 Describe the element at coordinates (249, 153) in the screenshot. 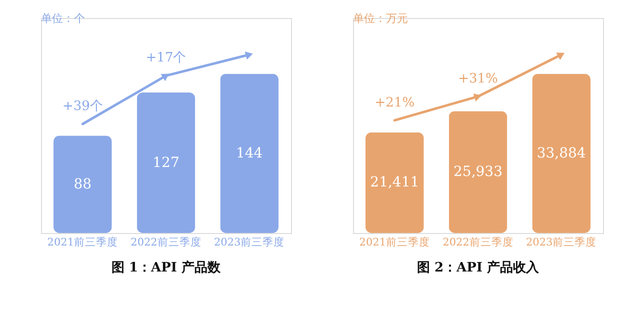

I see `data-label: 144` at that location.